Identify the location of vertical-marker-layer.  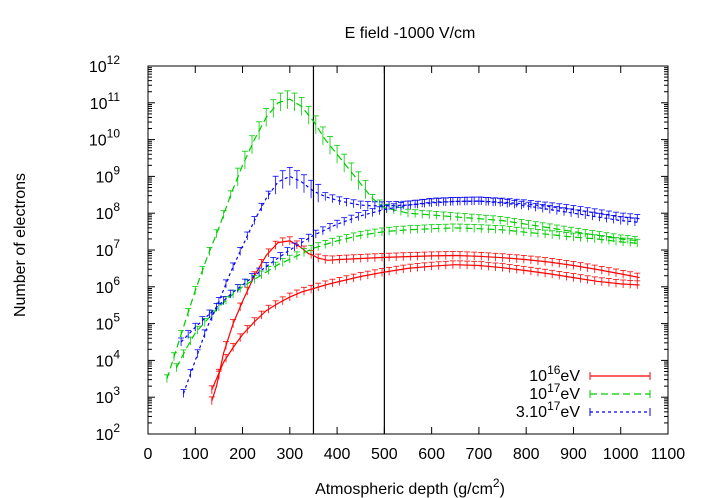
(348, 250).